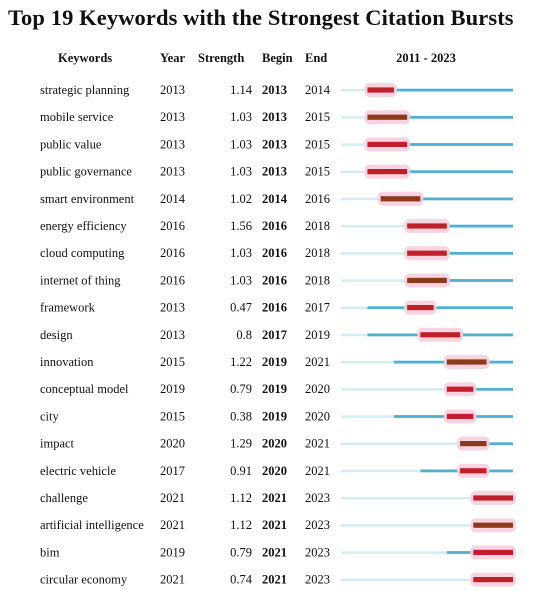  Describe the element at coordinates (241, 90) in the screenshot. I see `strength-value: 1.14` at that location.